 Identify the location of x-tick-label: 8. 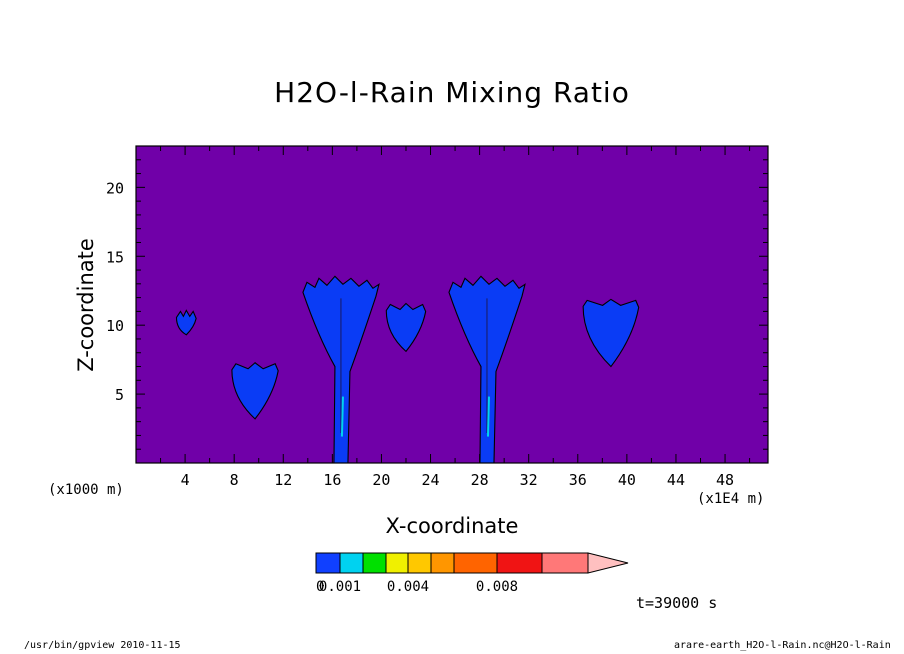
(234, 480).